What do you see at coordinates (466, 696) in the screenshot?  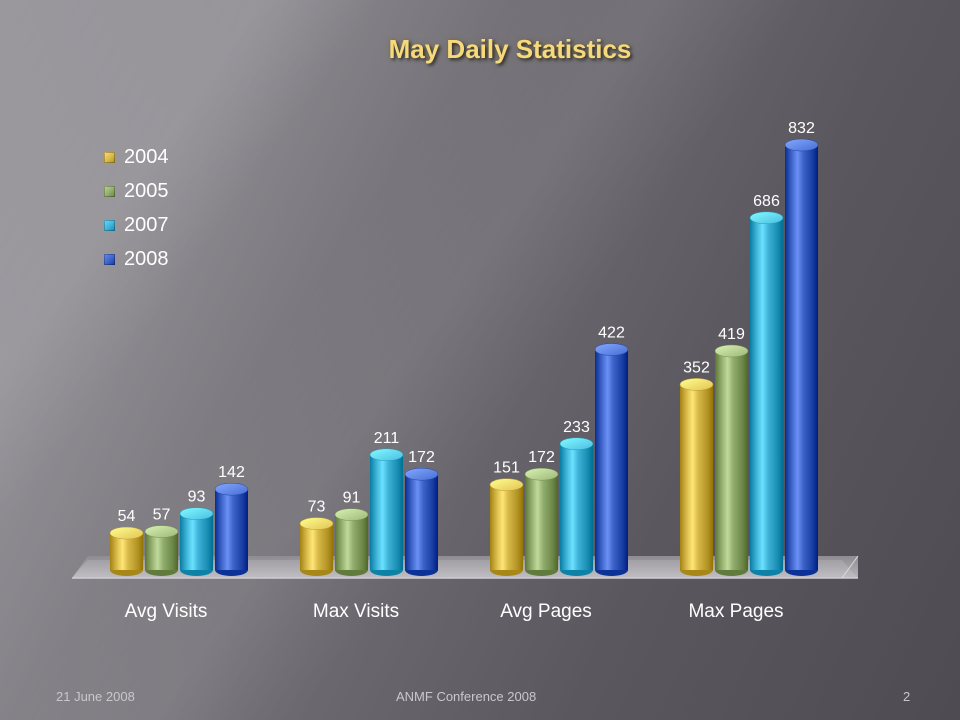 I see `footer-event: ANMF Conference 2008` at bounding box center [466, 696].